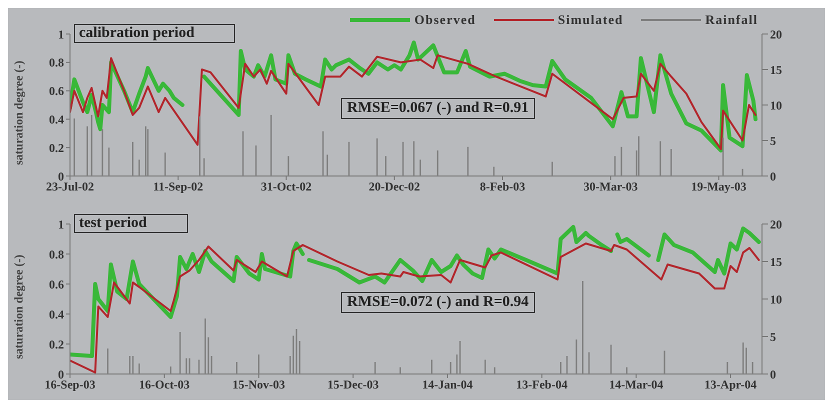 This screenshot has height=409, width=833. Describe the element at coordinates (155, 33) in the screenshot. I see `chart-title: calibration period` at that location.